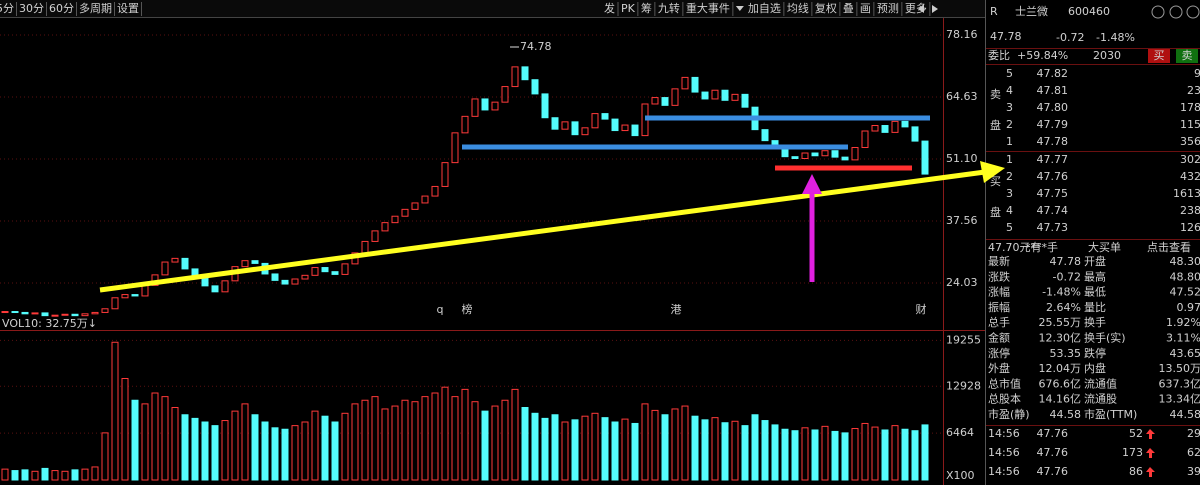  What do you see at coordinates (1060, 338) in the screenshot?
I see `stat-value: 12.30亿` at bounding box center [1060, 338].